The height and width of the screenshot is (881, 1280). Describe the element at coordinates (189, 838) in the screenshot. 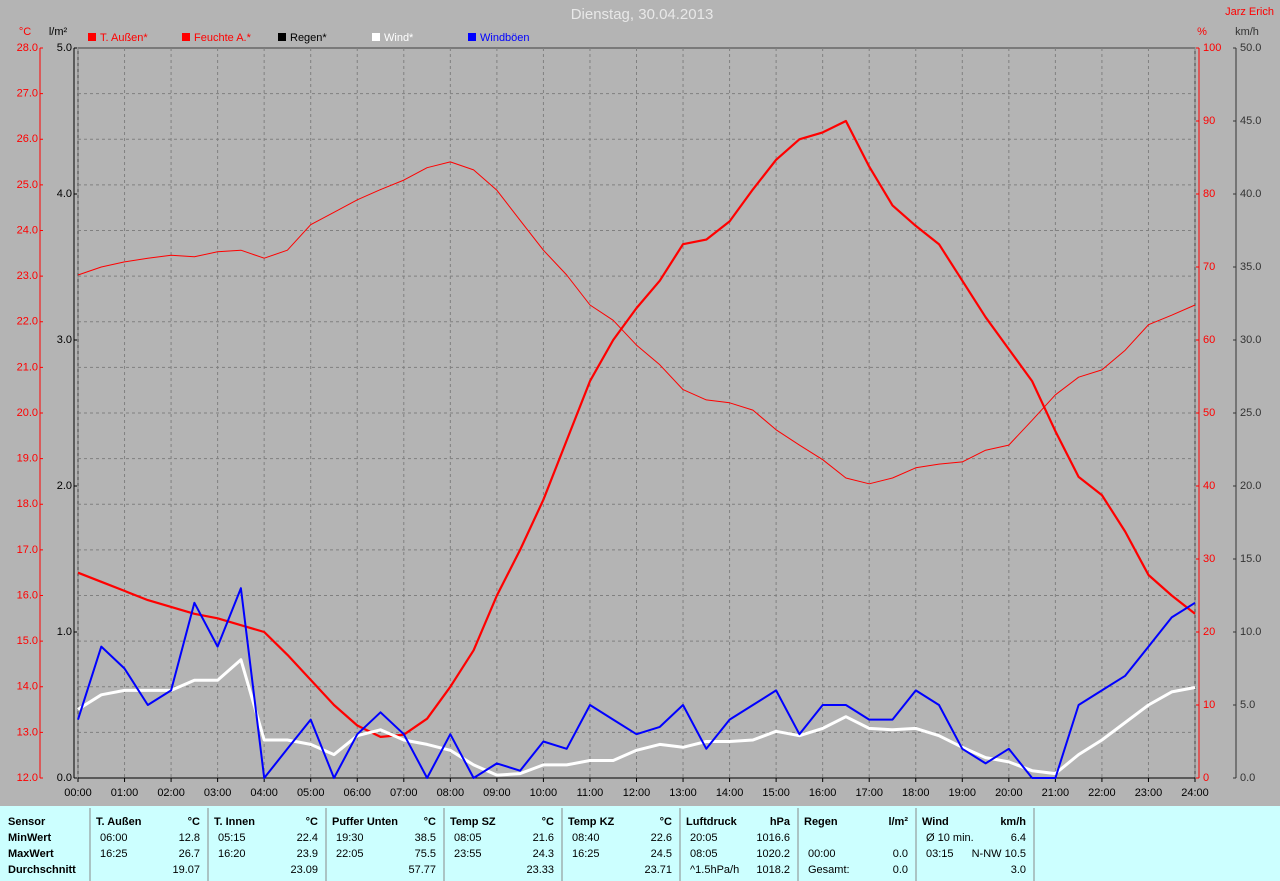

I see `cell-value: 12.8` at that location.